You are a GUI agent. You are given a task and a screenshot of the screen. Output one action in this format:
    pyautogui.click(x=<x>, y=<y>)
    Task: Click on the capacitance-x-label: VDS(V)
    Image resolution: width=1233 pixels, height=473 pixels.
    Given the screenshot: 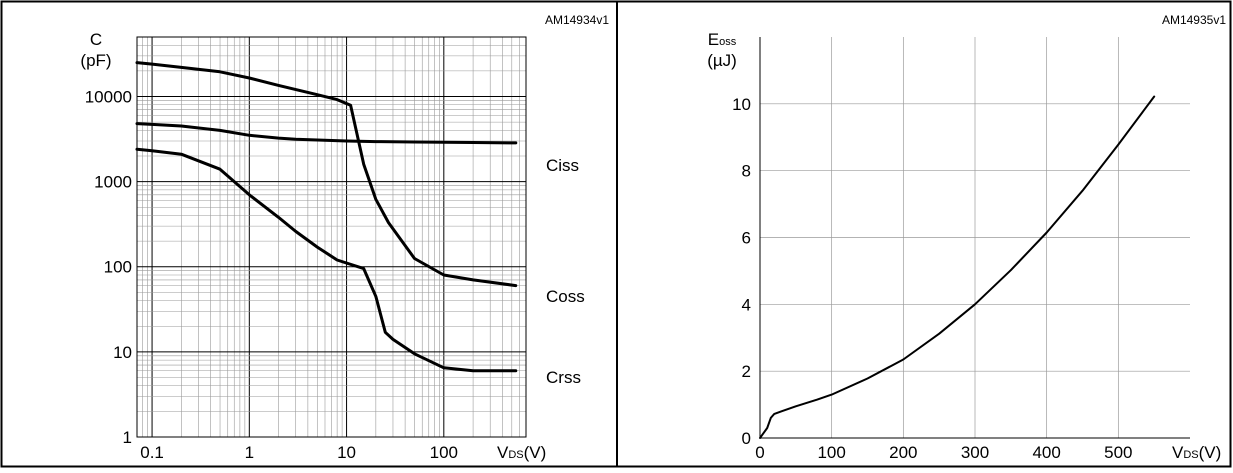 What is the action you would take?
    pyautogui.click(x=521, y=452)
    